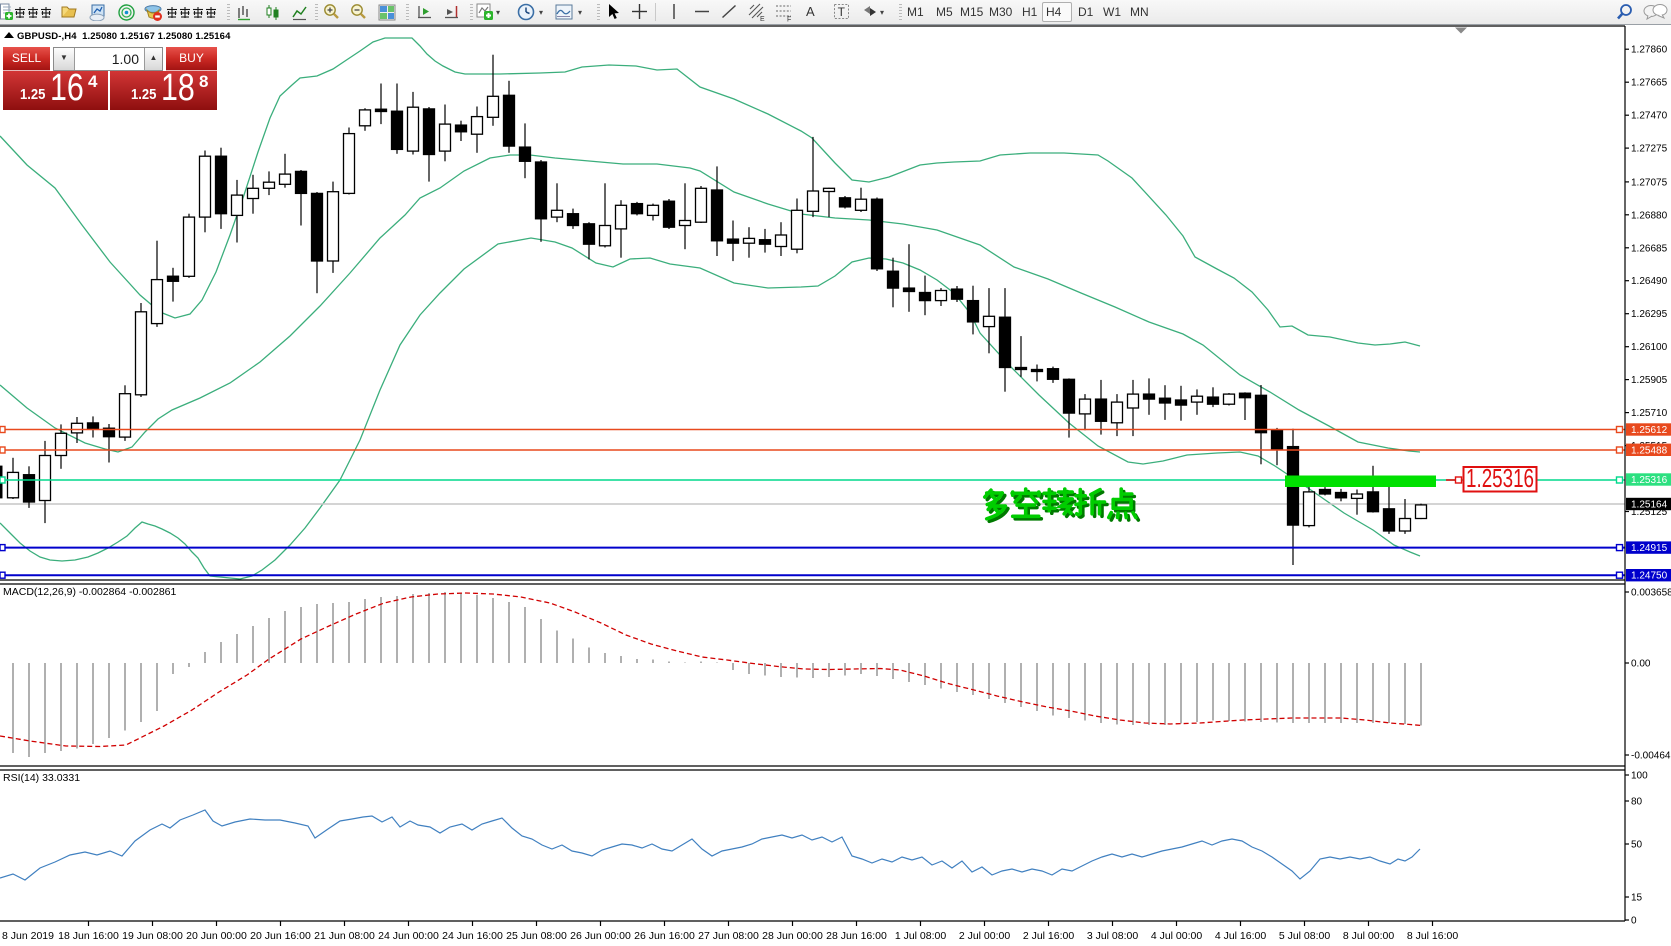 The width and height of the screenshot is (1671, 946). Describe the element at coordinates (856, 936) in the screenshot. I see `svg-text: 28 Jun 16:00` at that location.